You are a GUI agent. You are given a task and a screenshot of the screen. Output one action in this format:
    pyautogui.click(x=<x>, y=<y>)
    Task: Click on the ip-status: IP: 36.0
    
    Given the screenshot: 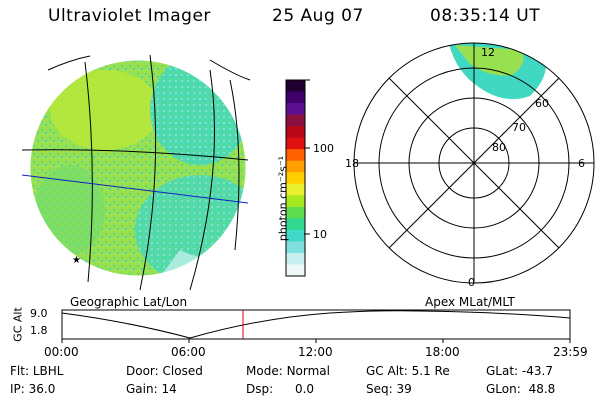 What is the action you would take?
    pyautogui.click(x=32, y=389)
    